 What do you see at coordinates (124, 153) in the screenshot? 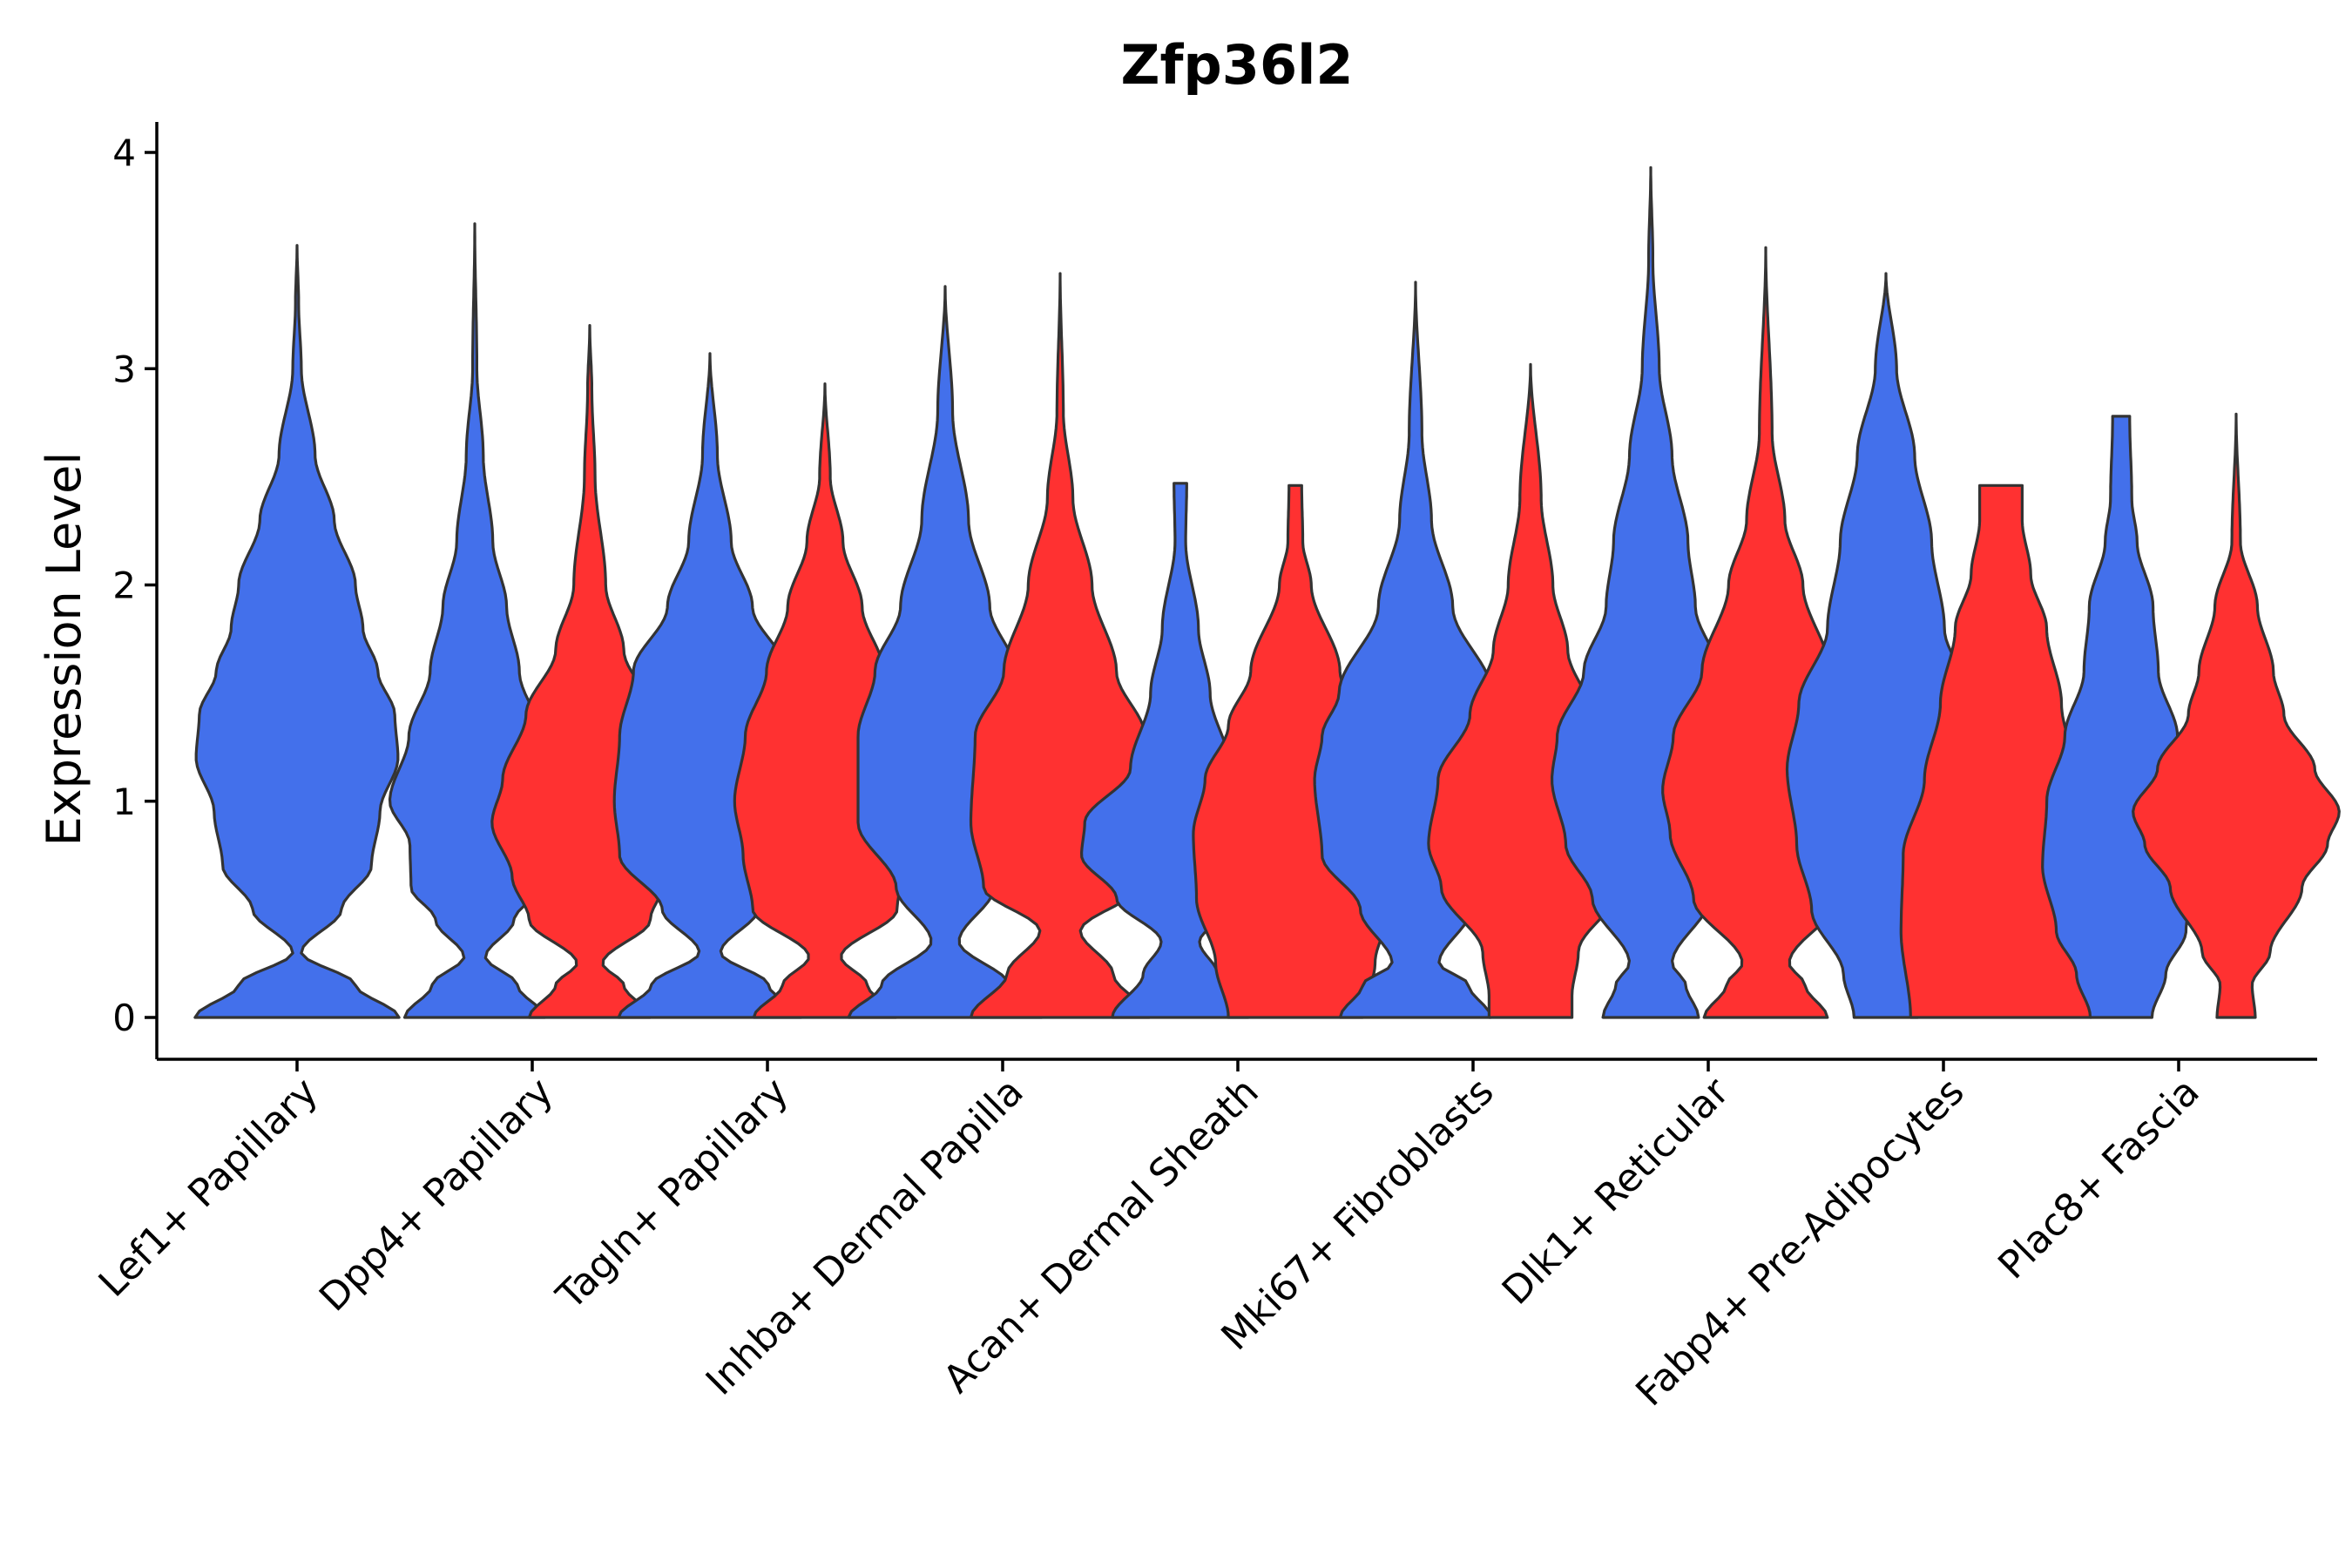
I see `y-tick-label: 4` at bounding box center [124, 153].